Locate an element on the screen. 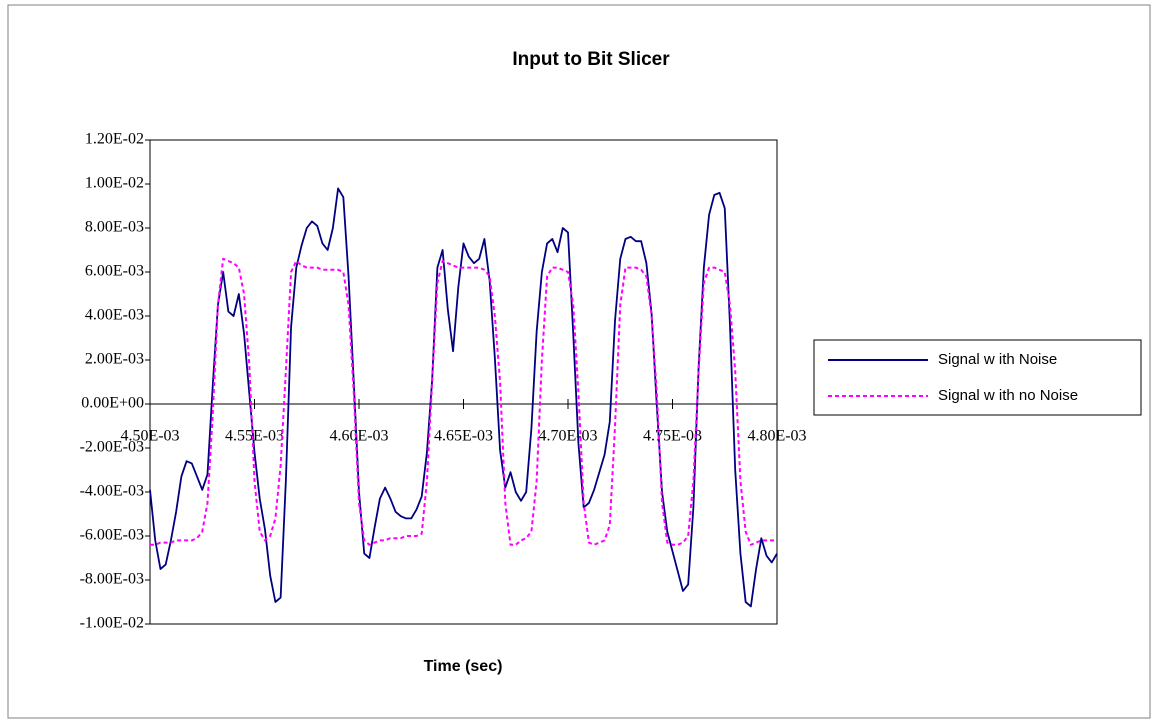 This screenshot has width=1156, height=722. legend-box is located at coordinates (977, 377).